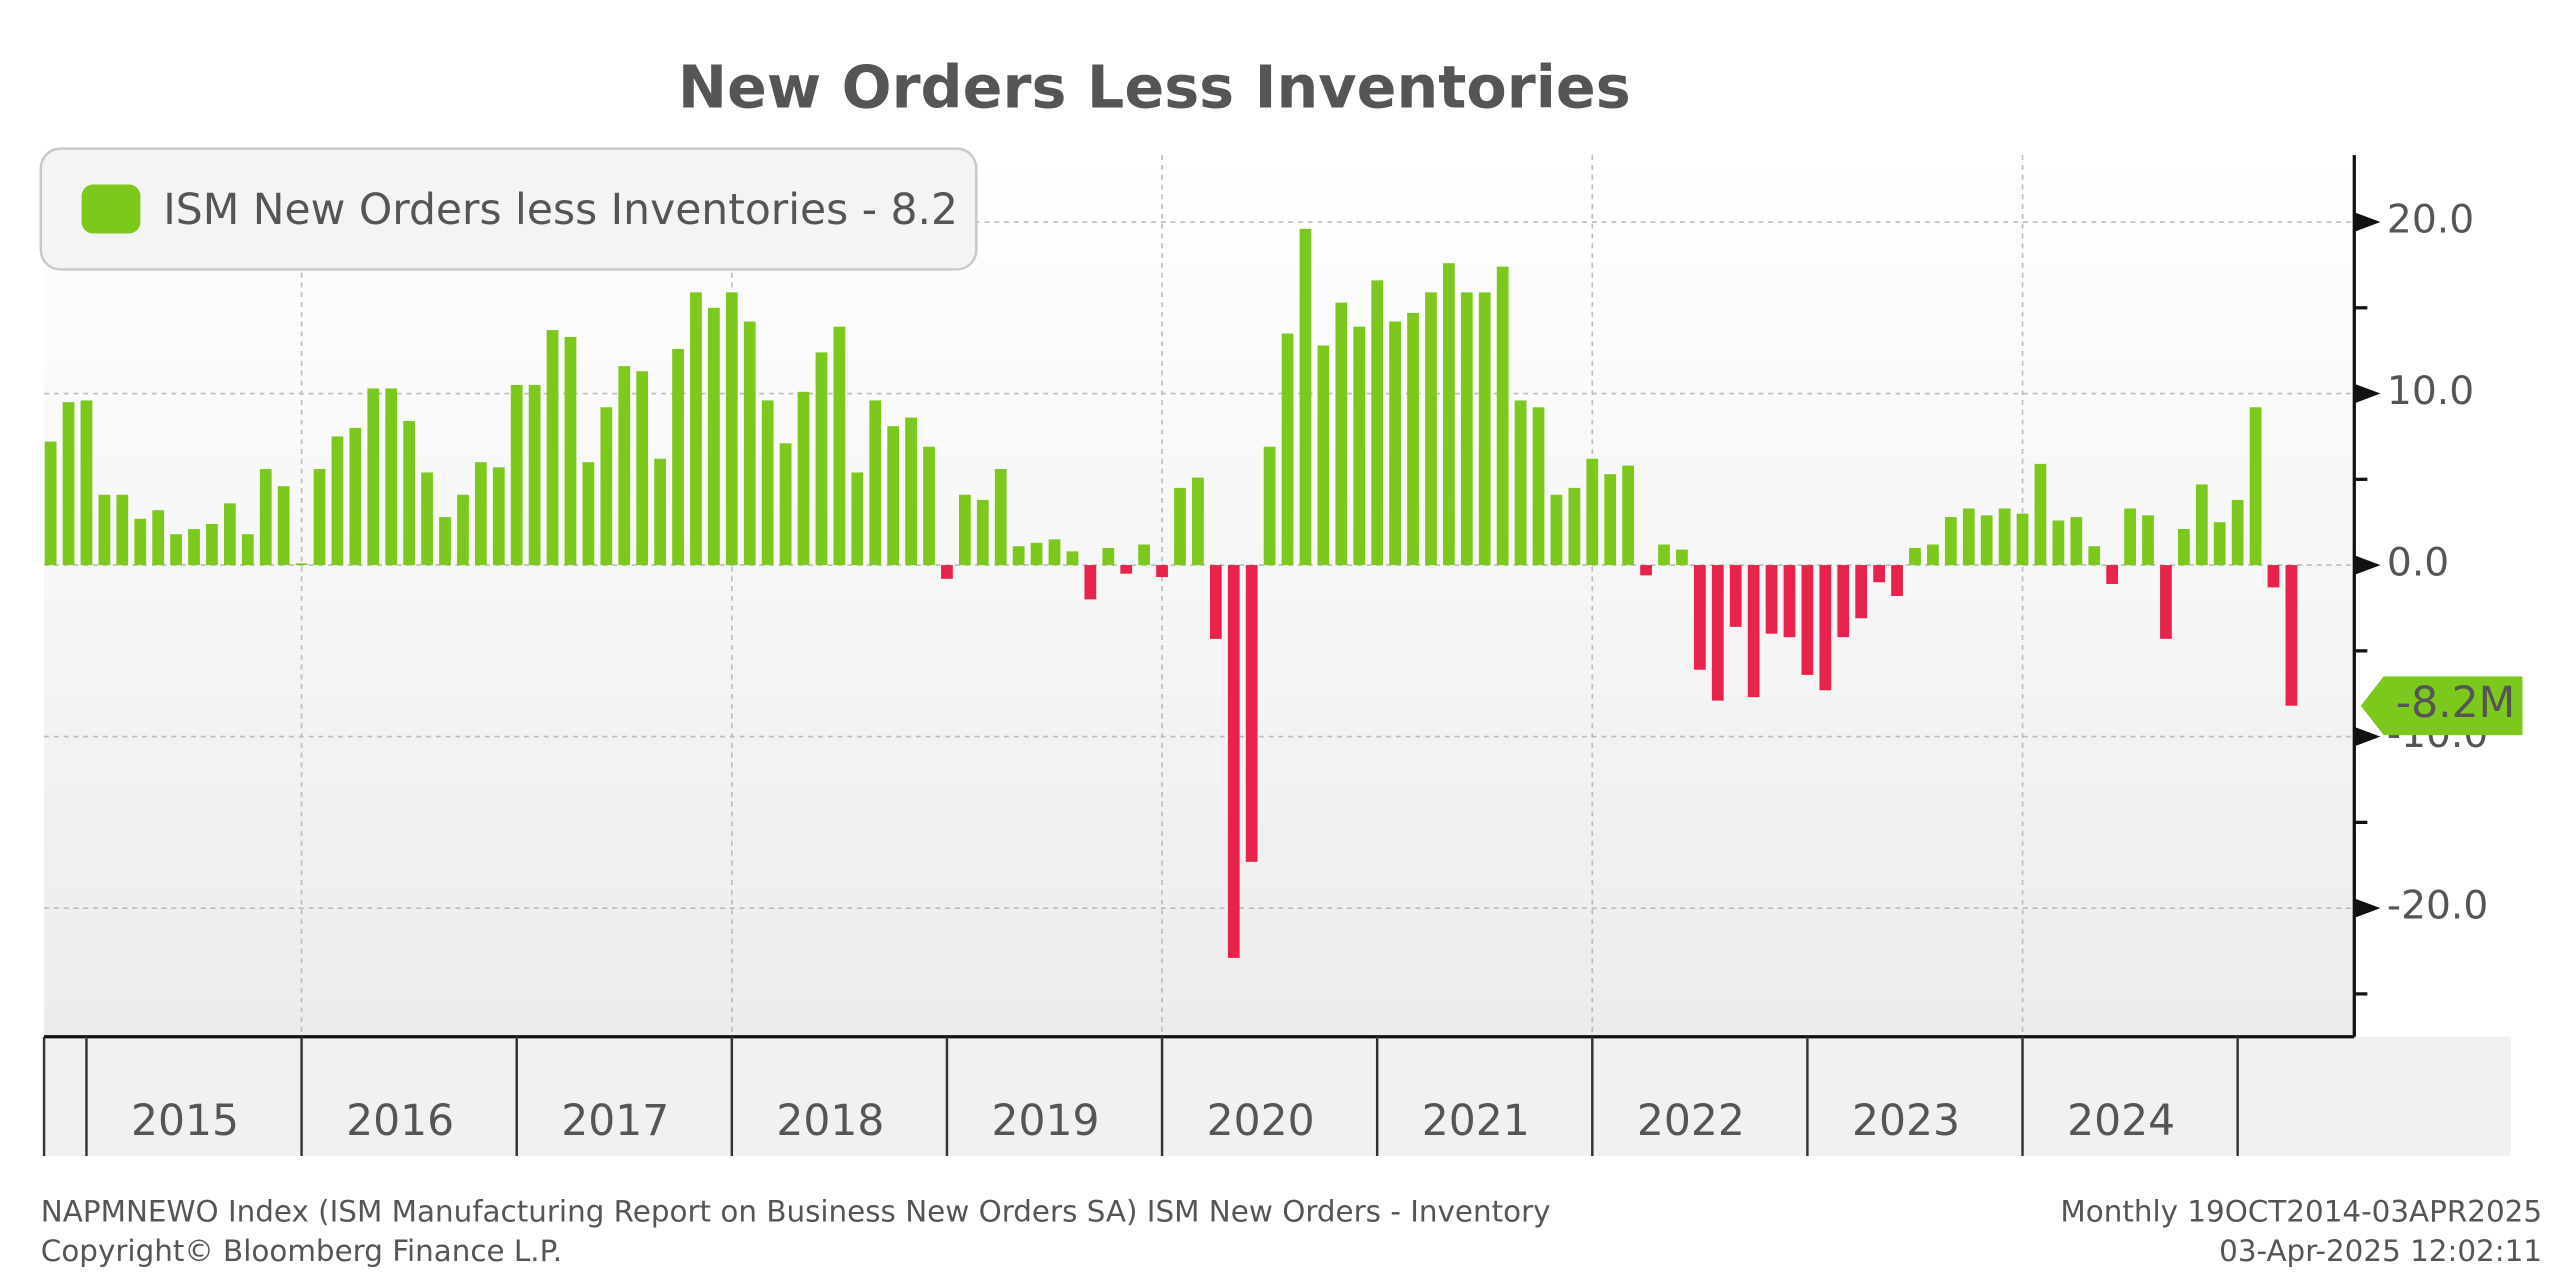 This screenshot has width=2560, height=1284. What do you see at coordinates (2367, 565) in the screenshot?
I see `y-tick-mark` at bounding box center [2367, 565].